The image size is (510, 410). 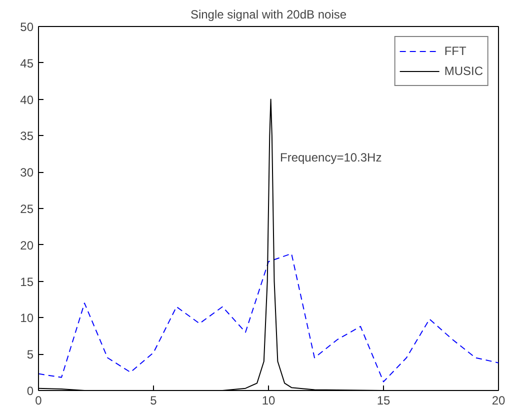 What do you see at coordinates (455, 51) in the screenshot?
I see `legend-label: FFT` at bounding box center [455, 51].